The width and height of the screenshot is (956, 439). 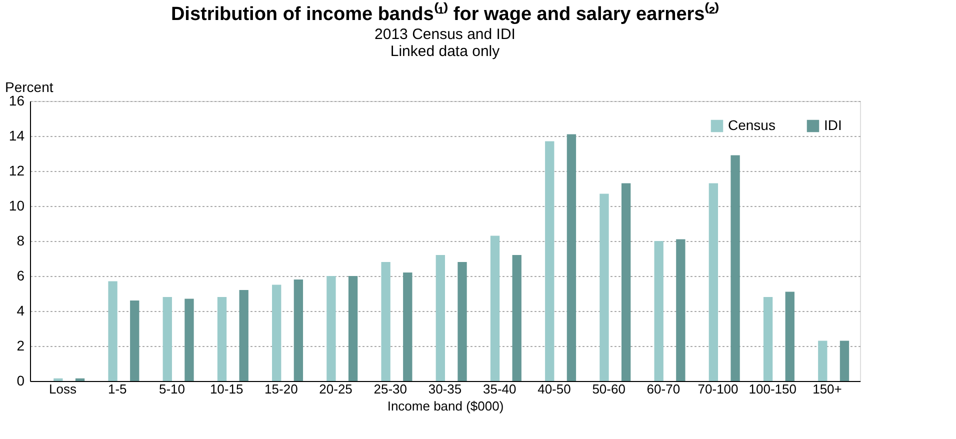 I want to click on y-tick-label: 2, so click(x=20, y=346).